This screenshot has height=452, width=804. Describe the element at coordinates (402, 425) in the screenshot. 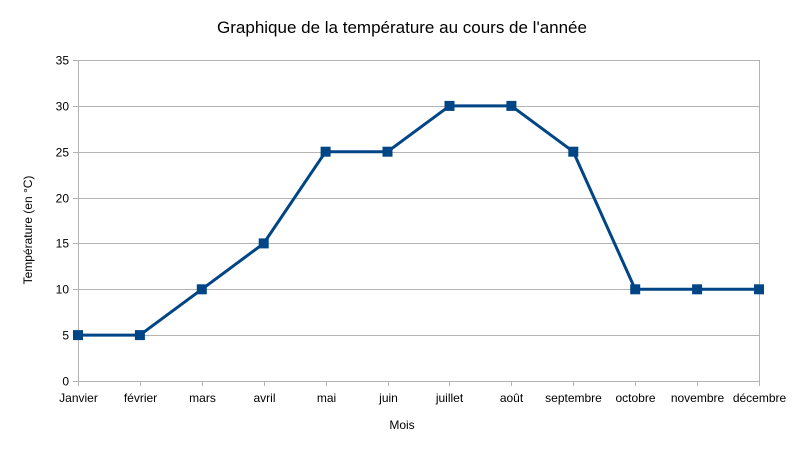

I see `x-axis-label: Mois` at that location.